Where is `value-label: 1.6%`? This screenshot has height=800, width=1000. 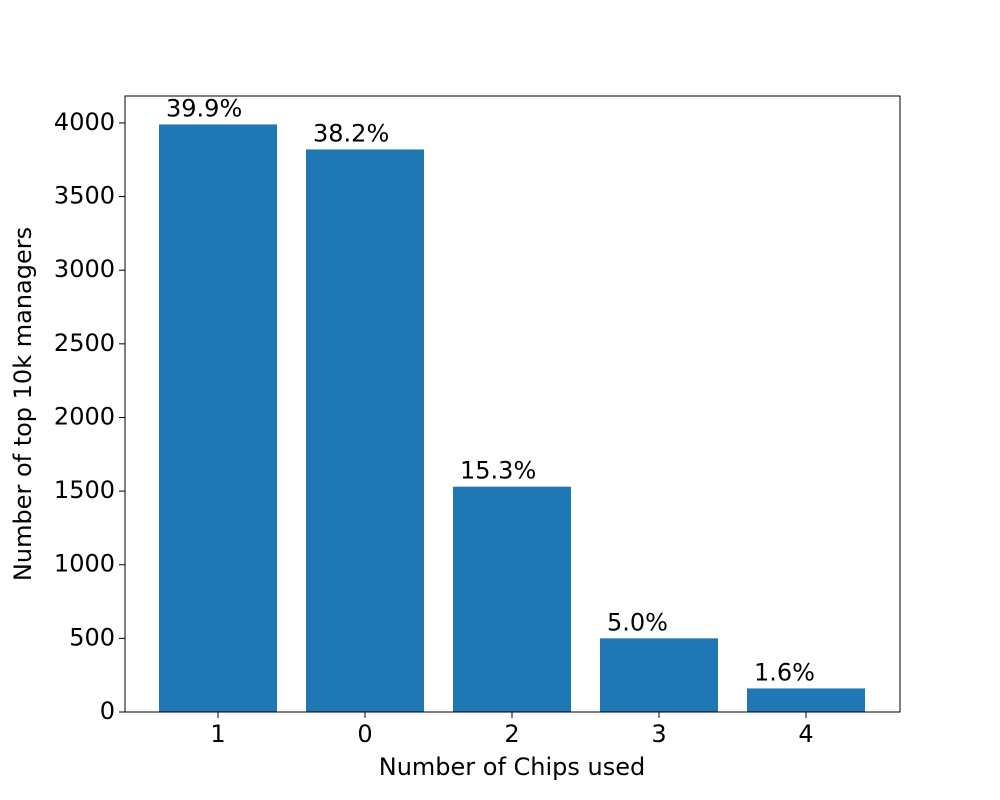
value-label: 1.6% is located at coordinates (784, 672).